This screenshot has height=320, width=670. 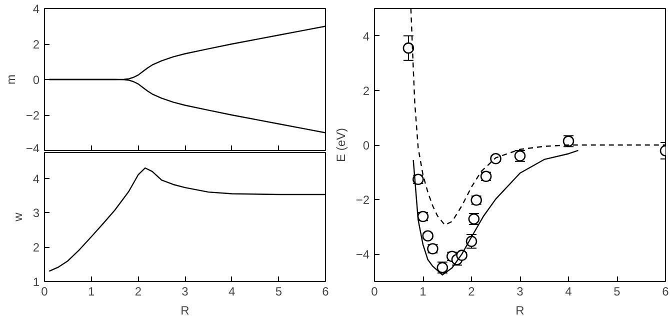 What do you see at coordinates (36, 282) in the screenshot?
I see `y-tick-label: 1` at bounding box center [36, 282].